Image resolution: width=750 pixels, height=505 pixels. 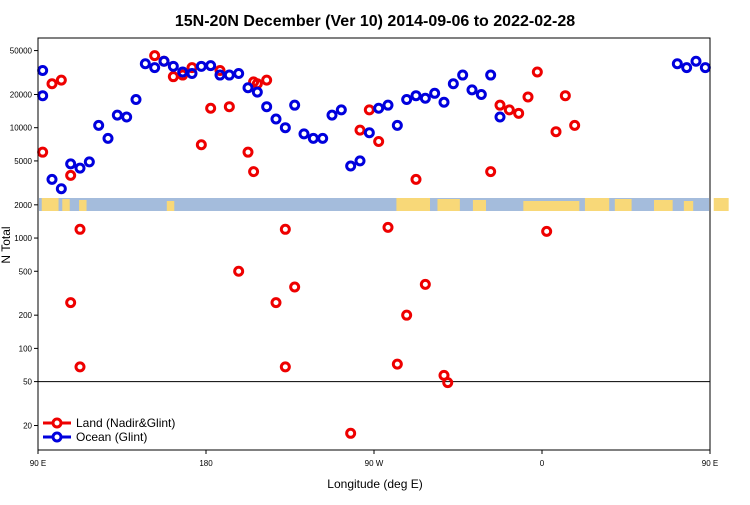 What do you see at coordinates (57, 423) in the screenshot?
I see `legend-marker-land` at bounding box center [57, 423].